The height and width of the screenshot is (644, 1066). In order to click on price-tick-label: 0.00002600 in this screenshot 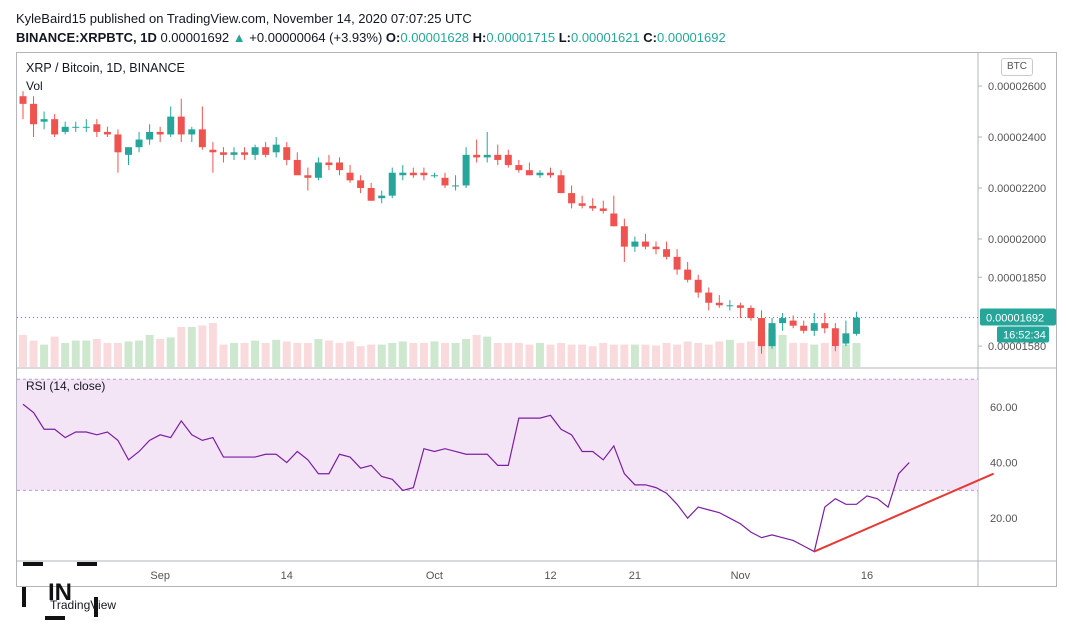, I will do `click(1017, 87)`.